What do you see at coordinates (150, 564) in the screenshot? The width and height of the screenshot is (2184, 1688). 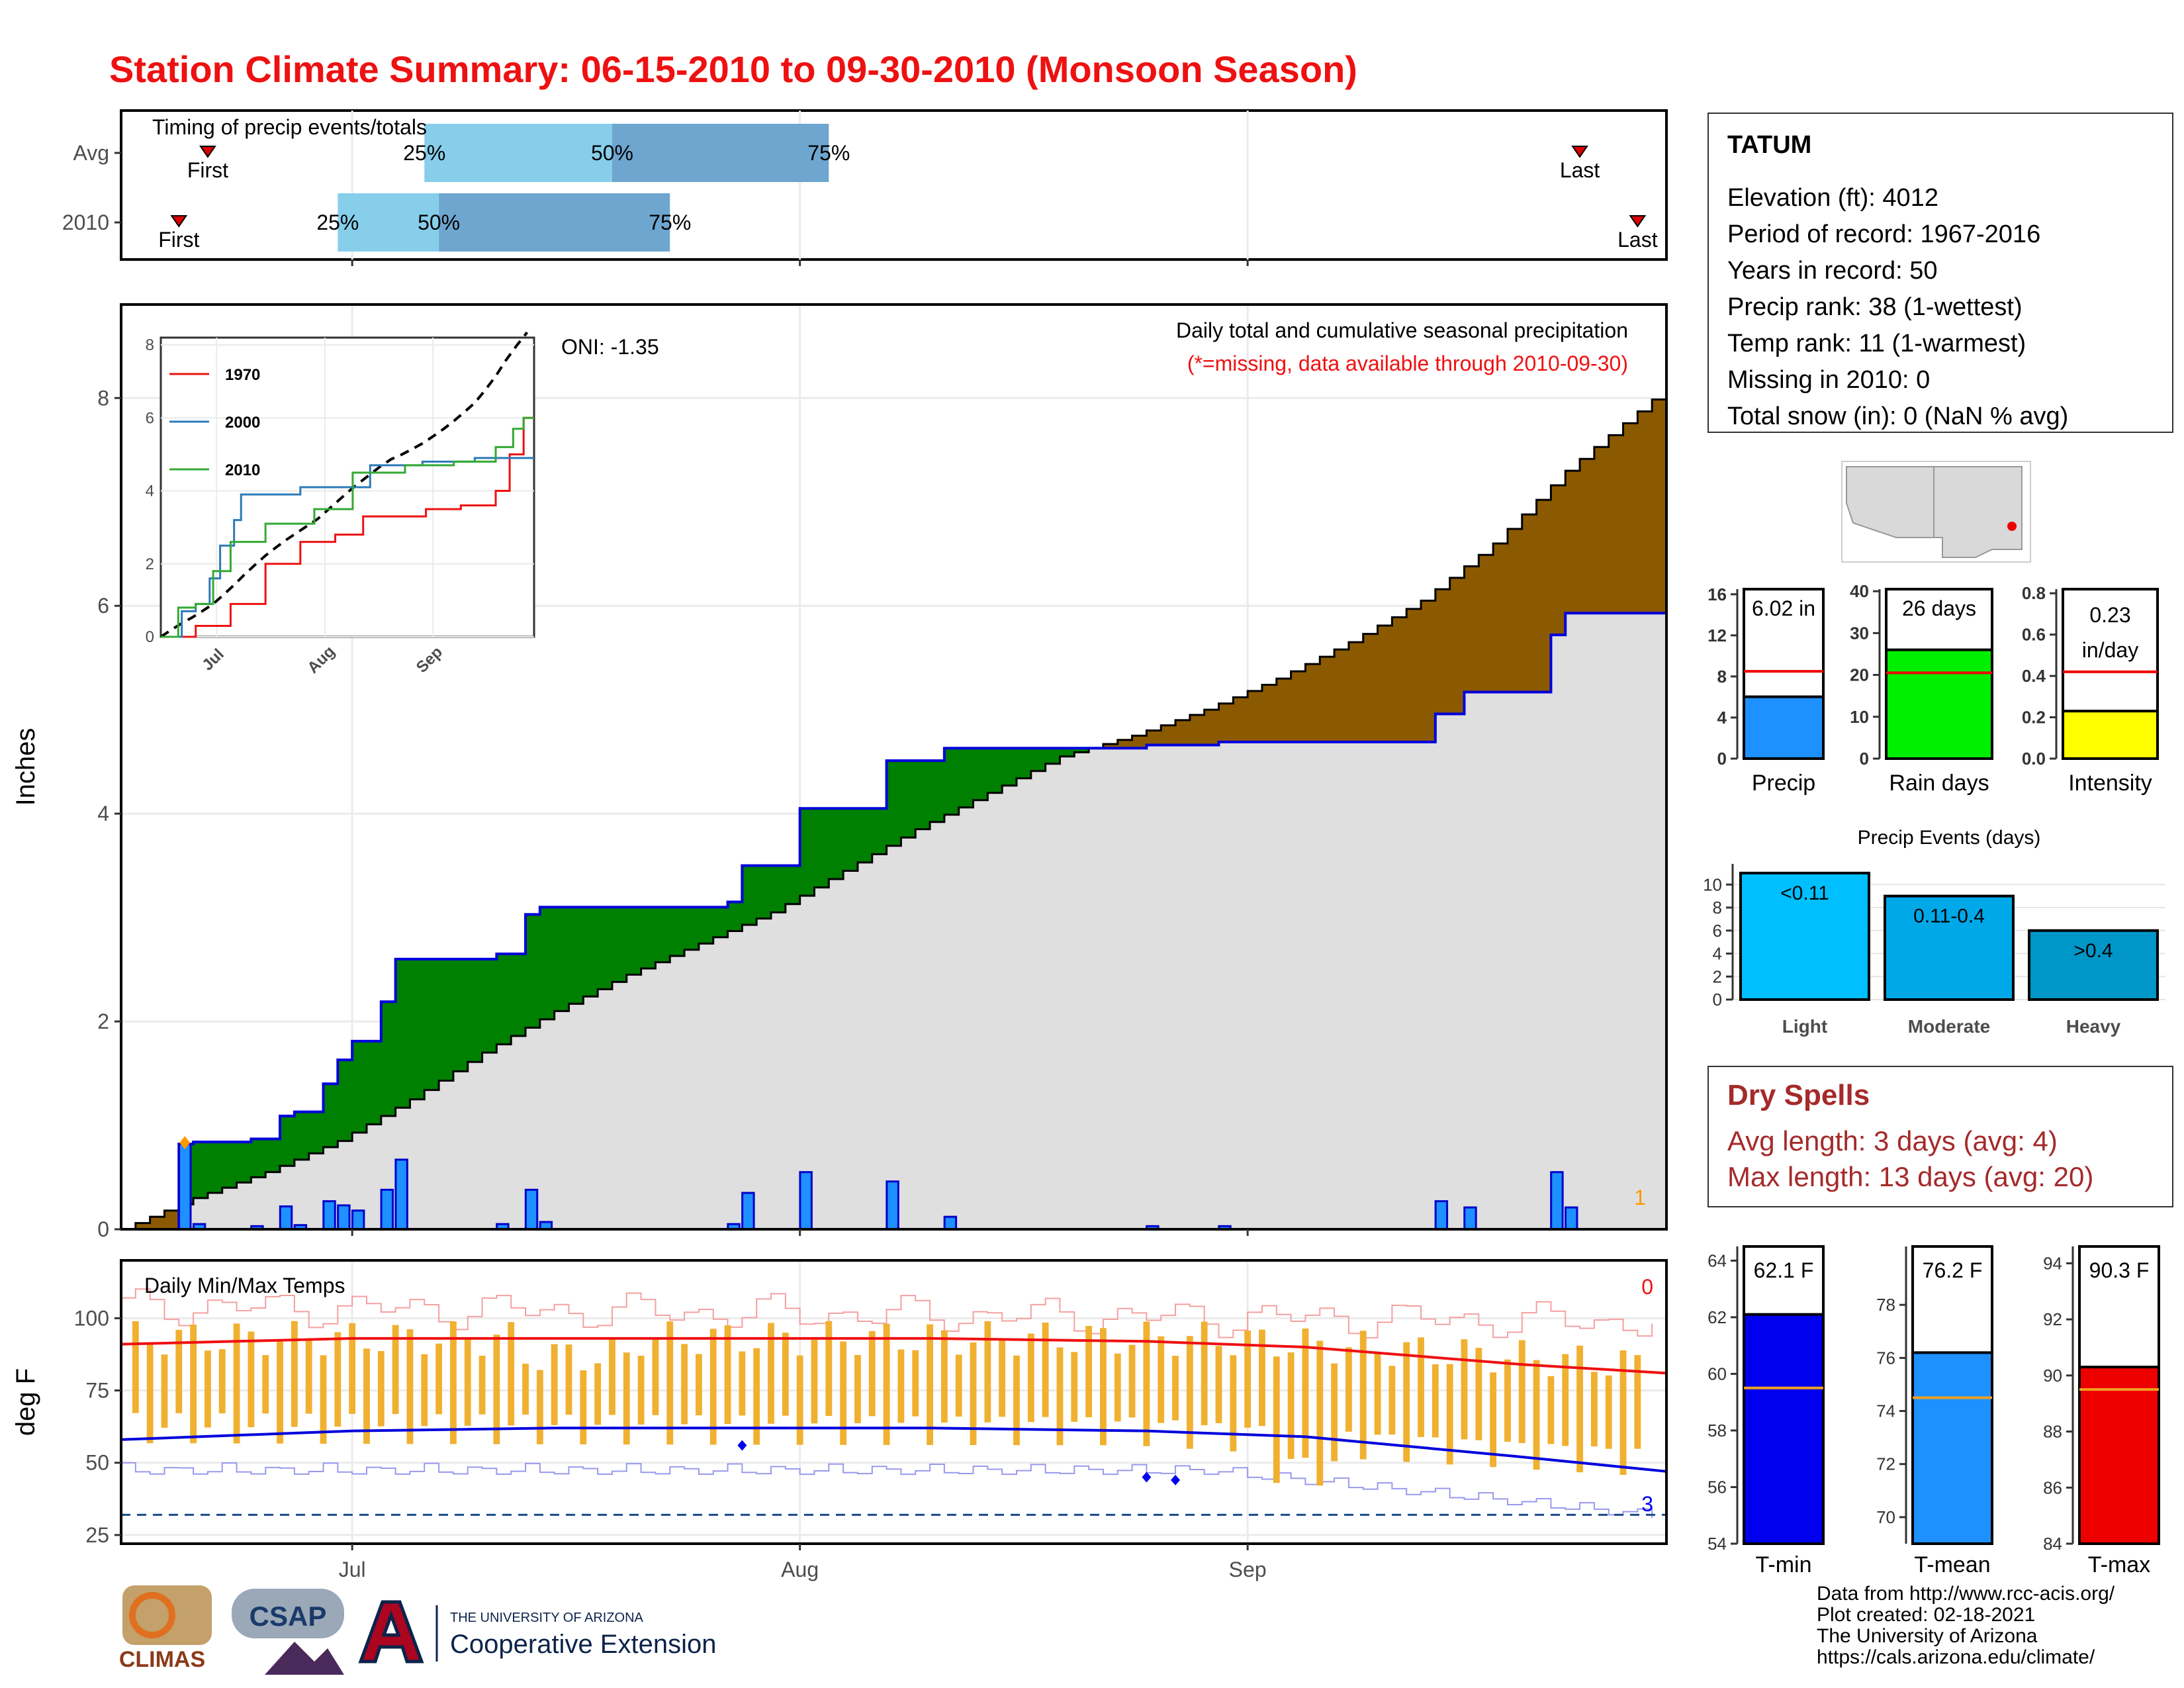 I see `inset-ytick-label: 2` at bounding box center [150, 564].